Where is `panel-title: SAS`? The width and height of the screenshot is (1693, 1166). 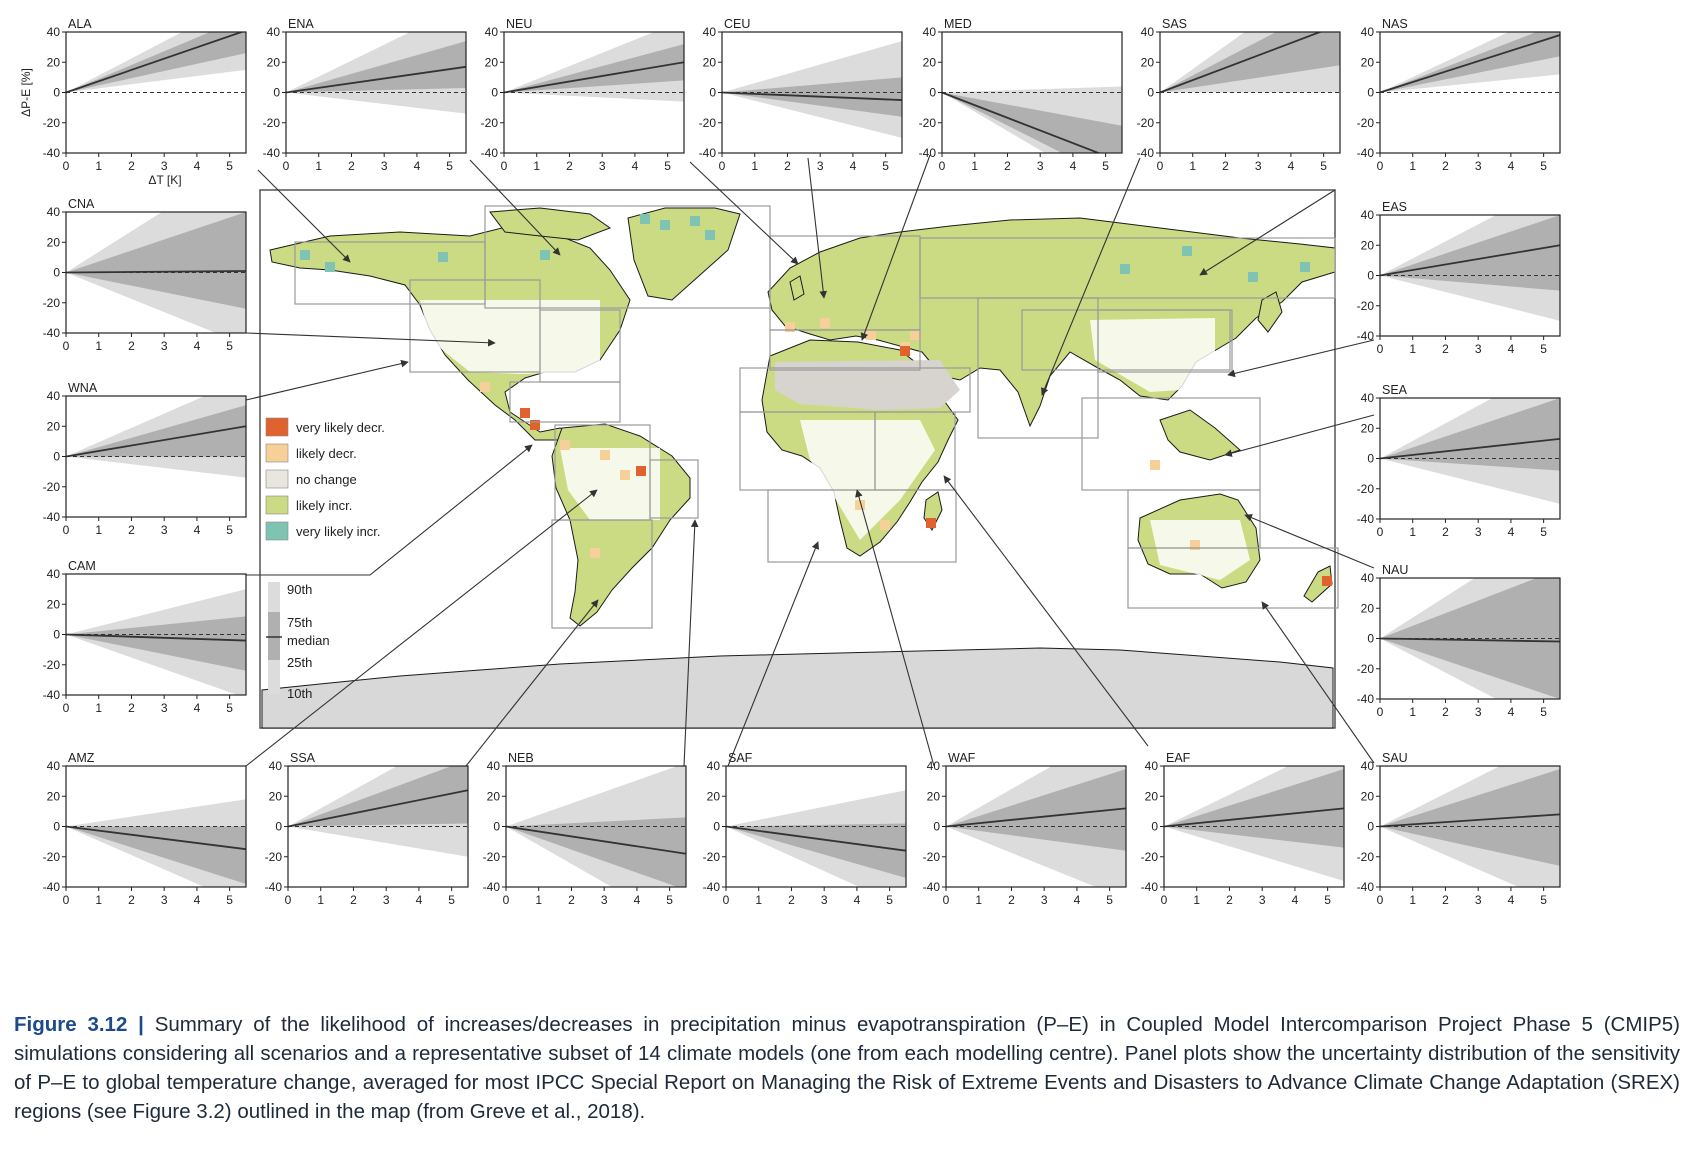 panel-title: SAS is located at coordinates (1174, 24).